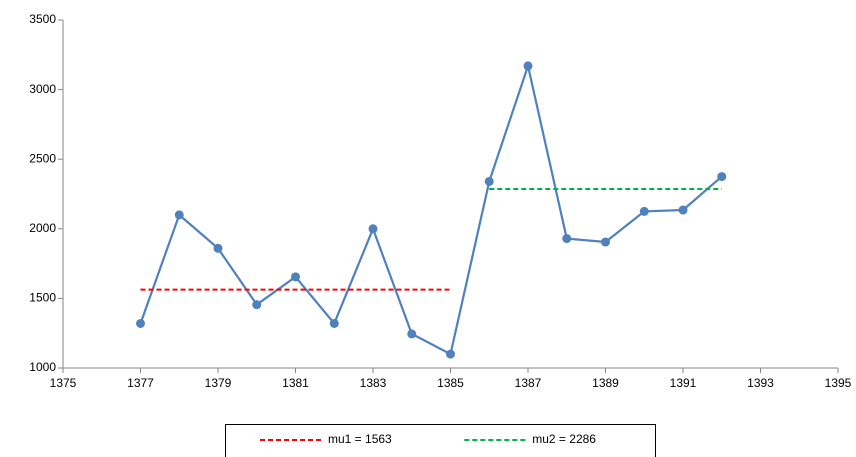 The height and width of the screenshot is (457, 856). I want to click on y-tick-label: 1000, so click(42, 367).